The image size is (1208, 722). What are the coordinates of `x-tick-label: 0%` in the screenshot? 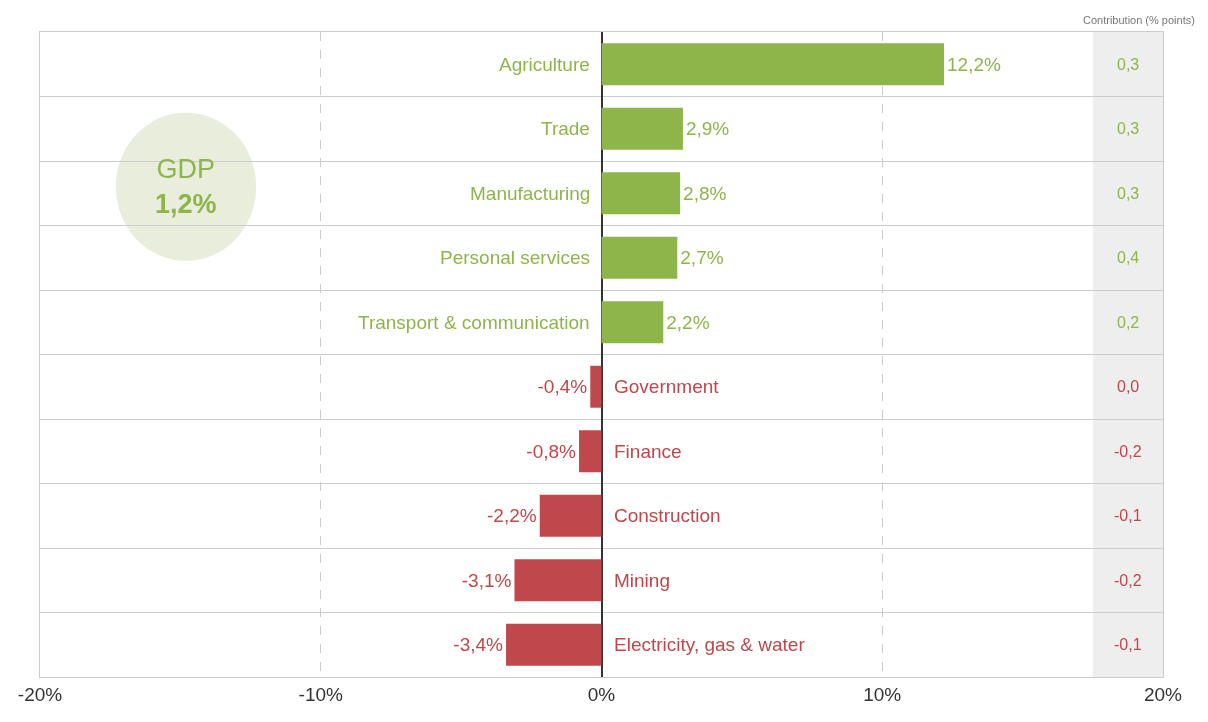 It's located at (601, 694).